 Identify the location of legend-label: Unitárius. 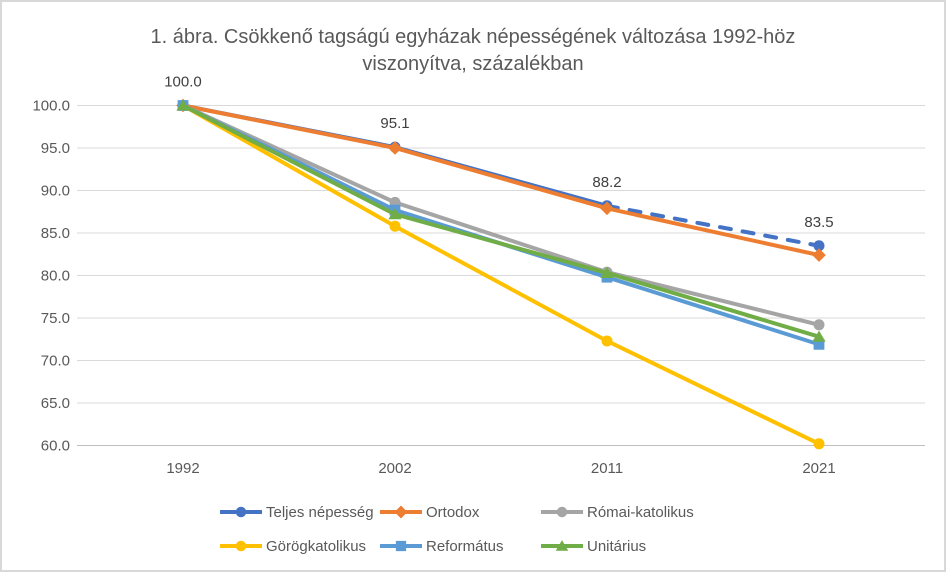
(617, 546).